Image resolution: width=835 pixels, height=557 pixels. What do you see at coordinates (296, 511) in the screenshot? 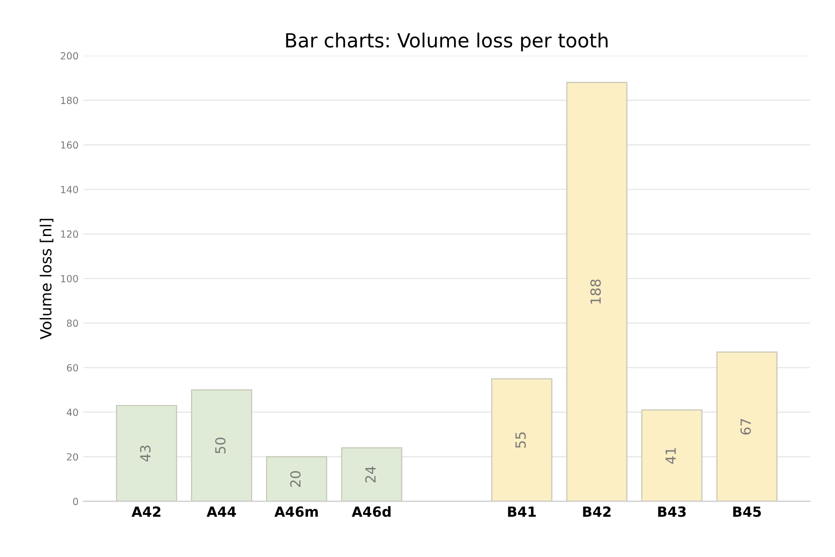
I see `x-tick-label: A46m` at bounding box center [296, 511].